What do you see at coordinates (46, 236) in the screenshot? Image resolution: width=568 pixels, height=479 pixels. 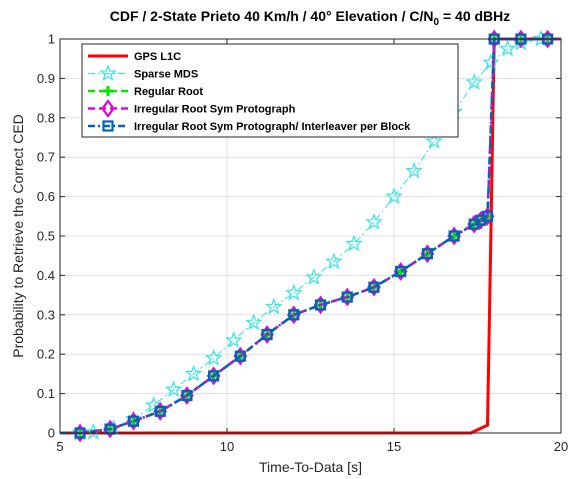 I see `y-tick-label: 0.5` at bounding box center [46, 236].